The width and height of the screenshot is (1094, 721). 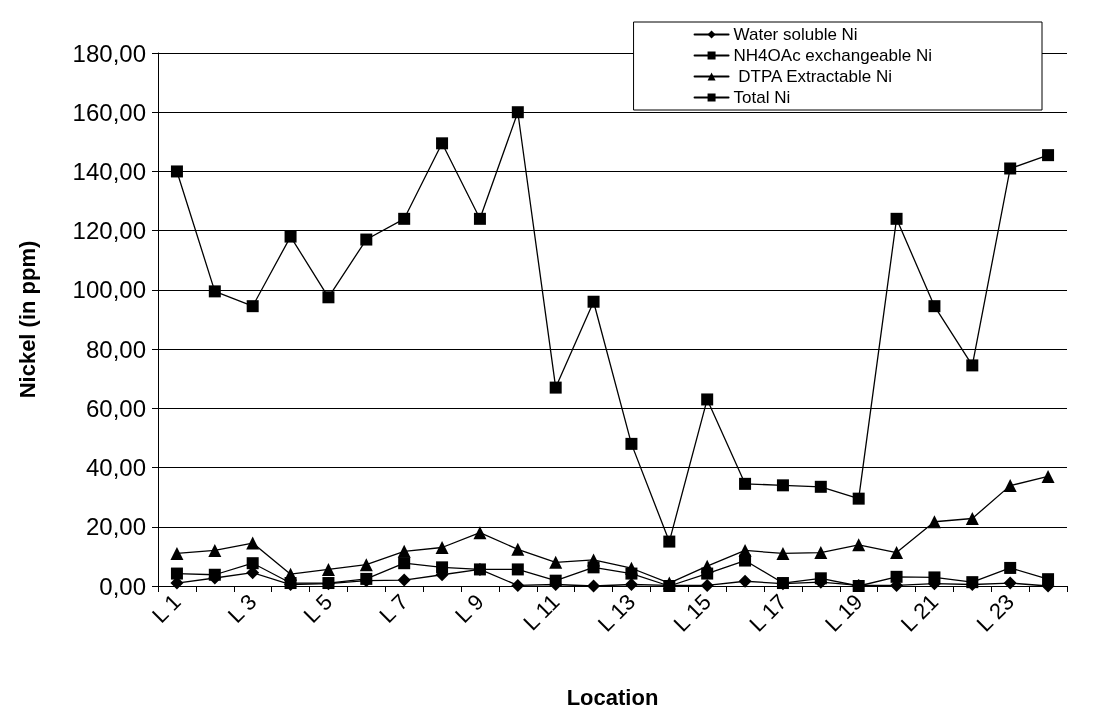 What do you see at coordinates (995, 613) in the screenshot?
I see `x-tick-label: L 23` at bounding box center [995, 613].